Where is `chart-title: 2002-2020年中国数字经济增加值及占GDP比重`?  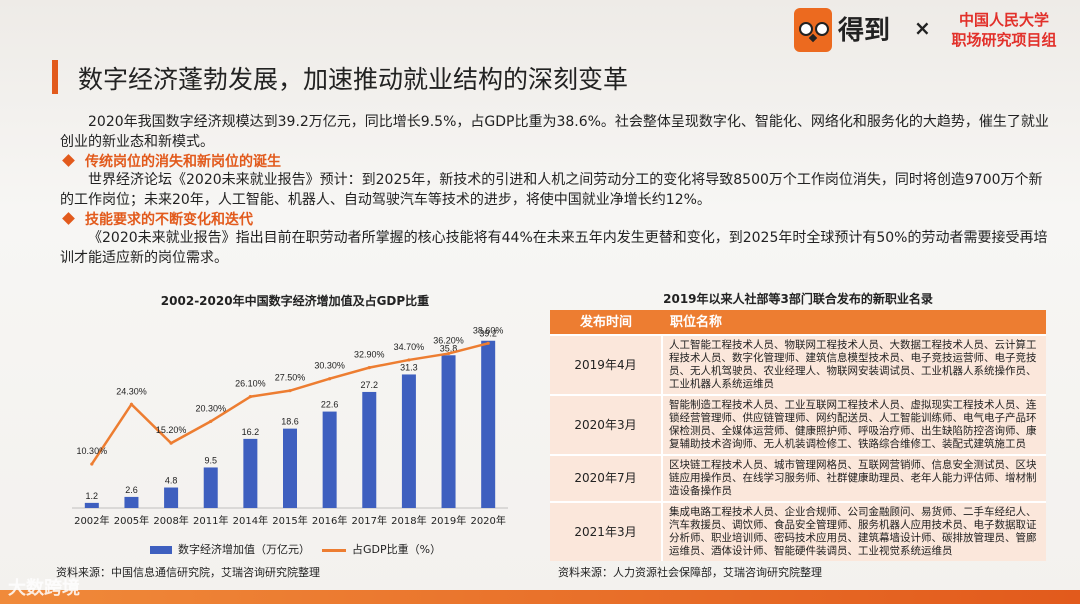 chart-title: 2002-2020年中国数字经济增加值及占GDP比重 is located at coordinates (295, 301).